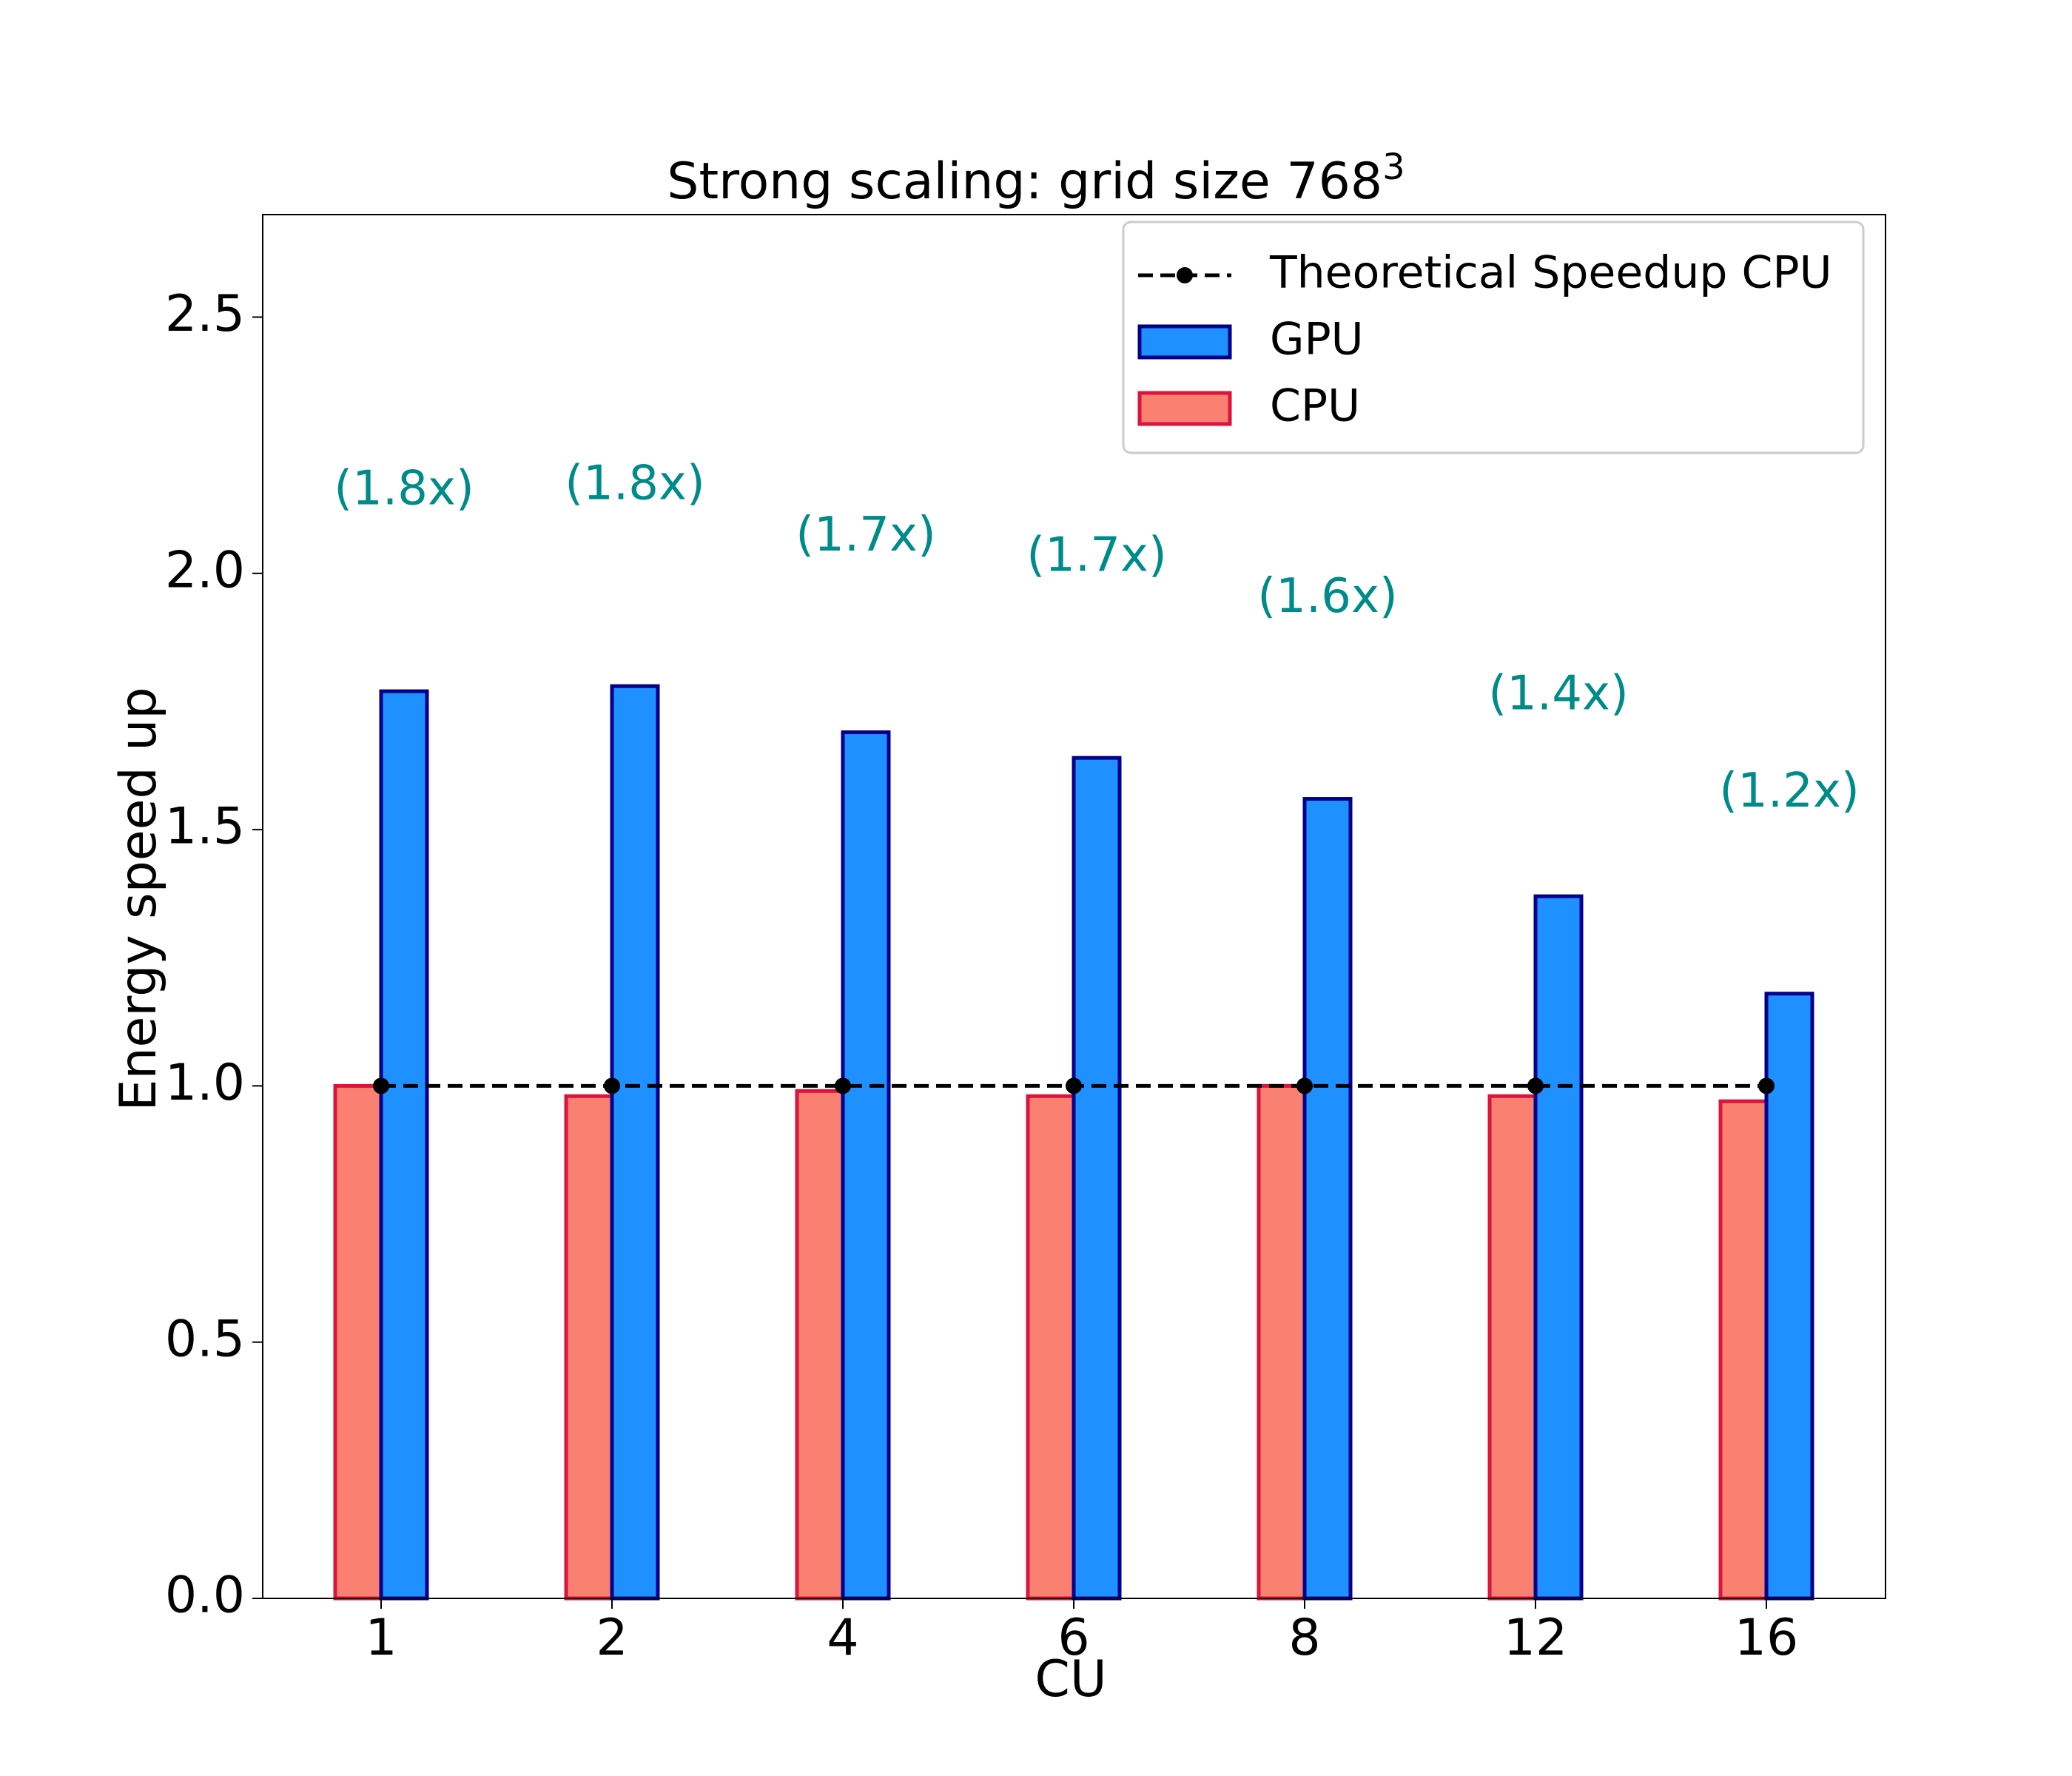 Image resolution: width=2072 pixels, height=1776 pixels. Describe the element at coordinates (1070, 1679) in the screenshot. I see `x-axis-label: CU` at that location.